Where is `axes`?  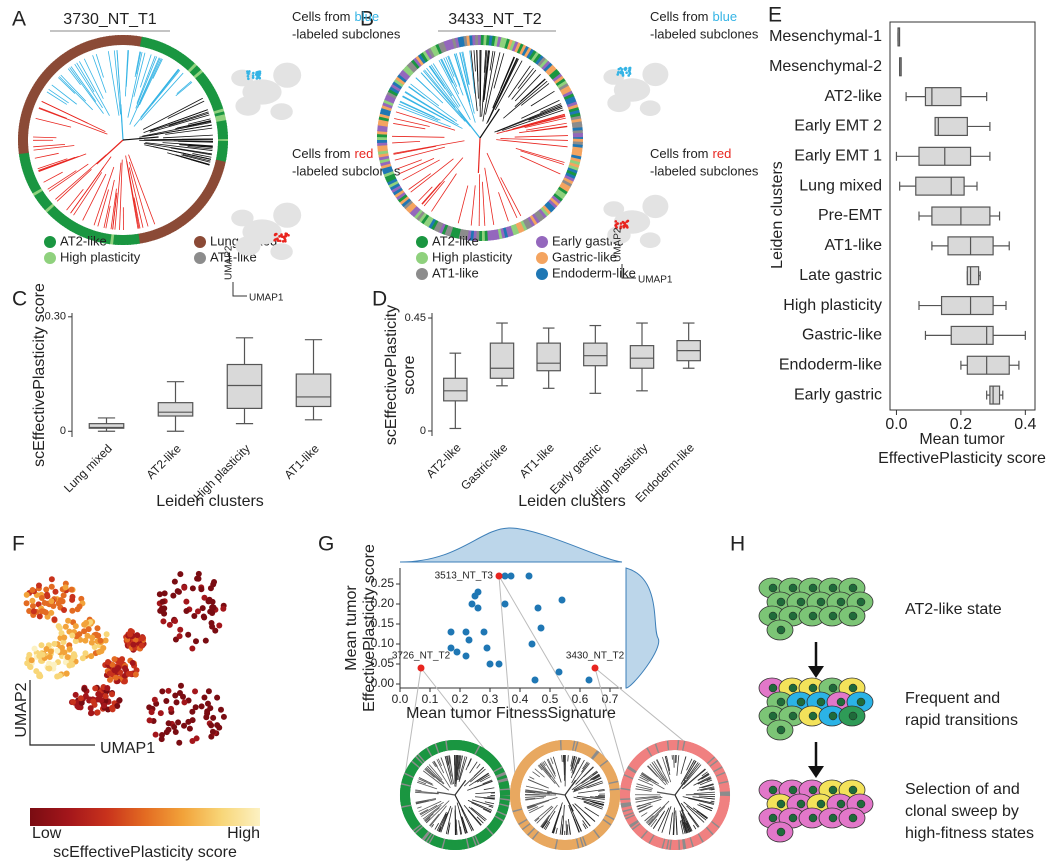 axes is located at coordinates (510, 628).